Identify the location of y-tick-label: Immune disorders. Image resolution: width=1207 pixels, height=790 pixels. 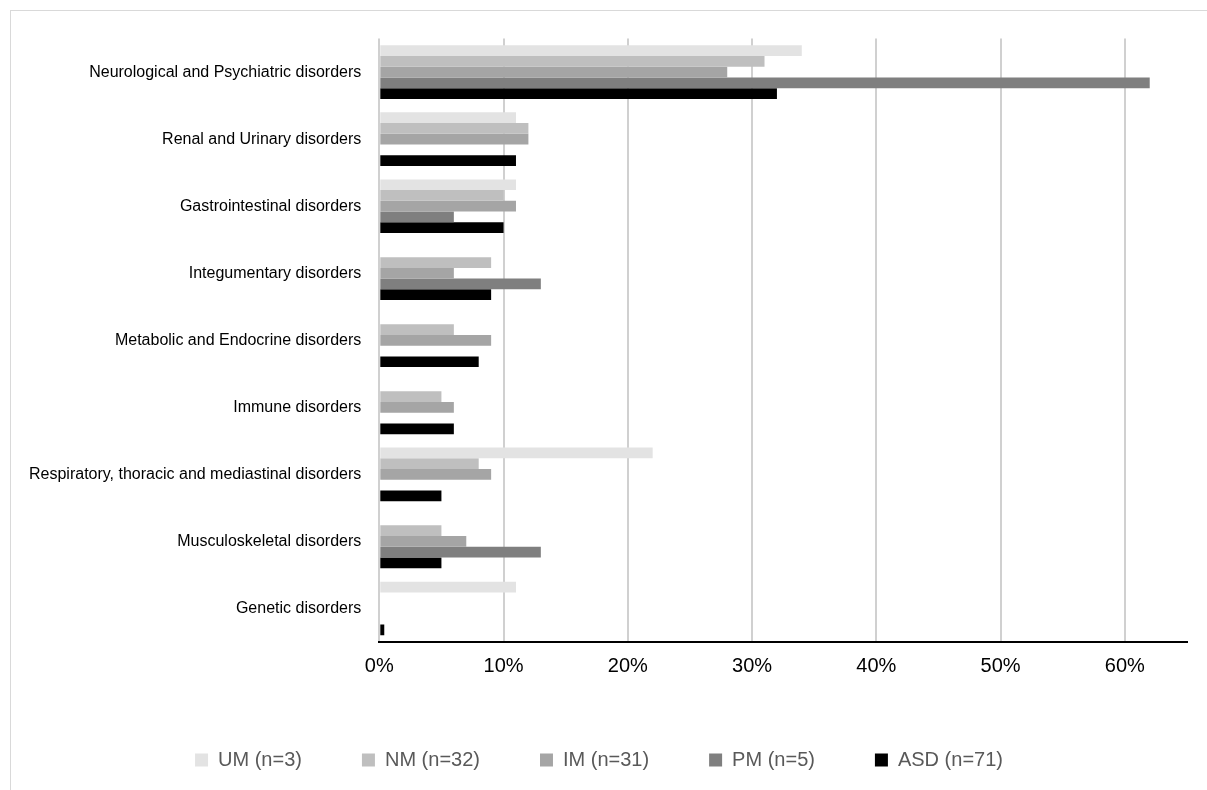
(297, 406).